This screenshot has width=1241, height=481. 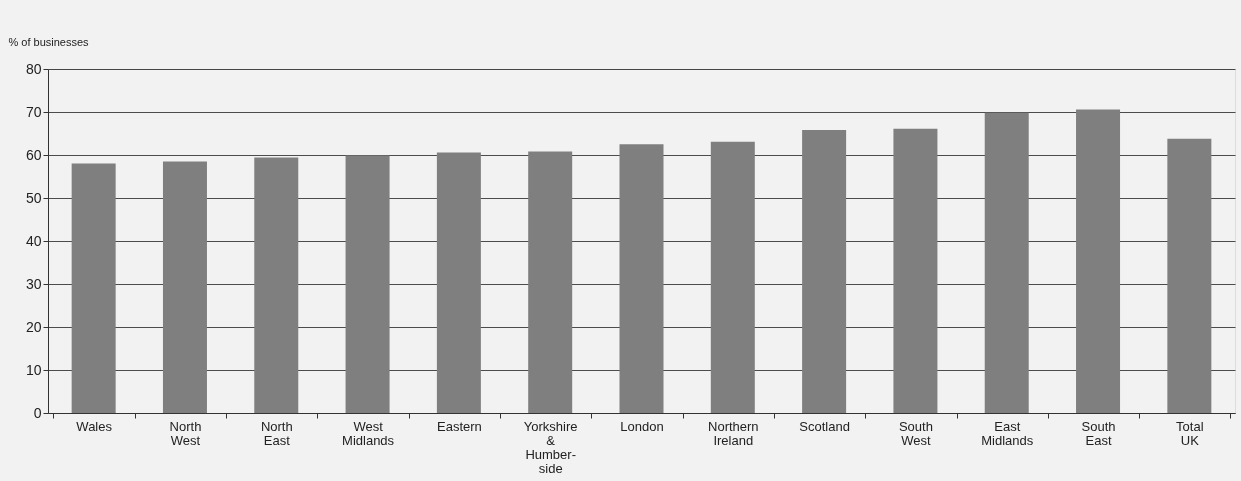 What do you see at coordinates (1098, 433) in the screenshot?
I see `x-tick-label: South East` at bounding box center [1098, 433].